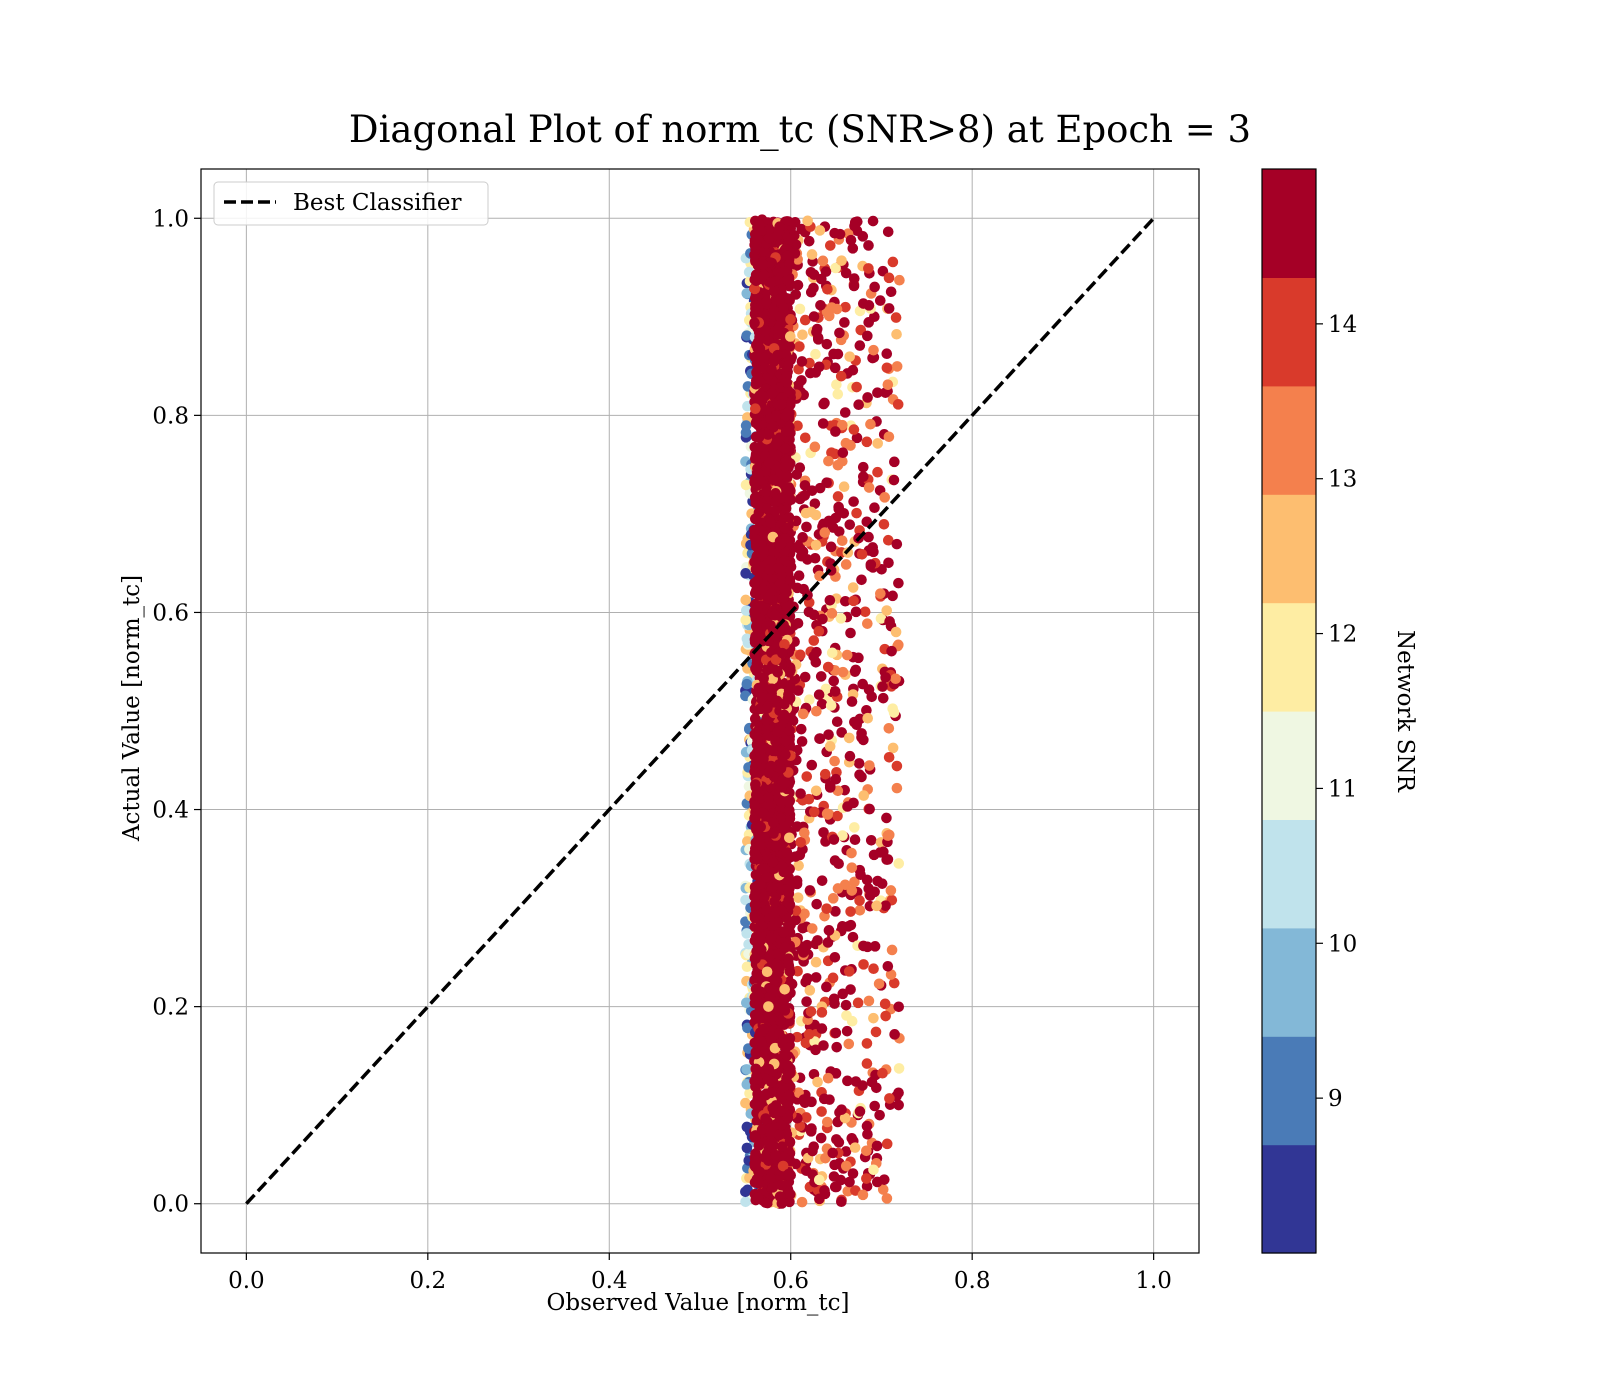  I want to click on y-axis-label: Actual Value [norm_tc], so click(132, 708).